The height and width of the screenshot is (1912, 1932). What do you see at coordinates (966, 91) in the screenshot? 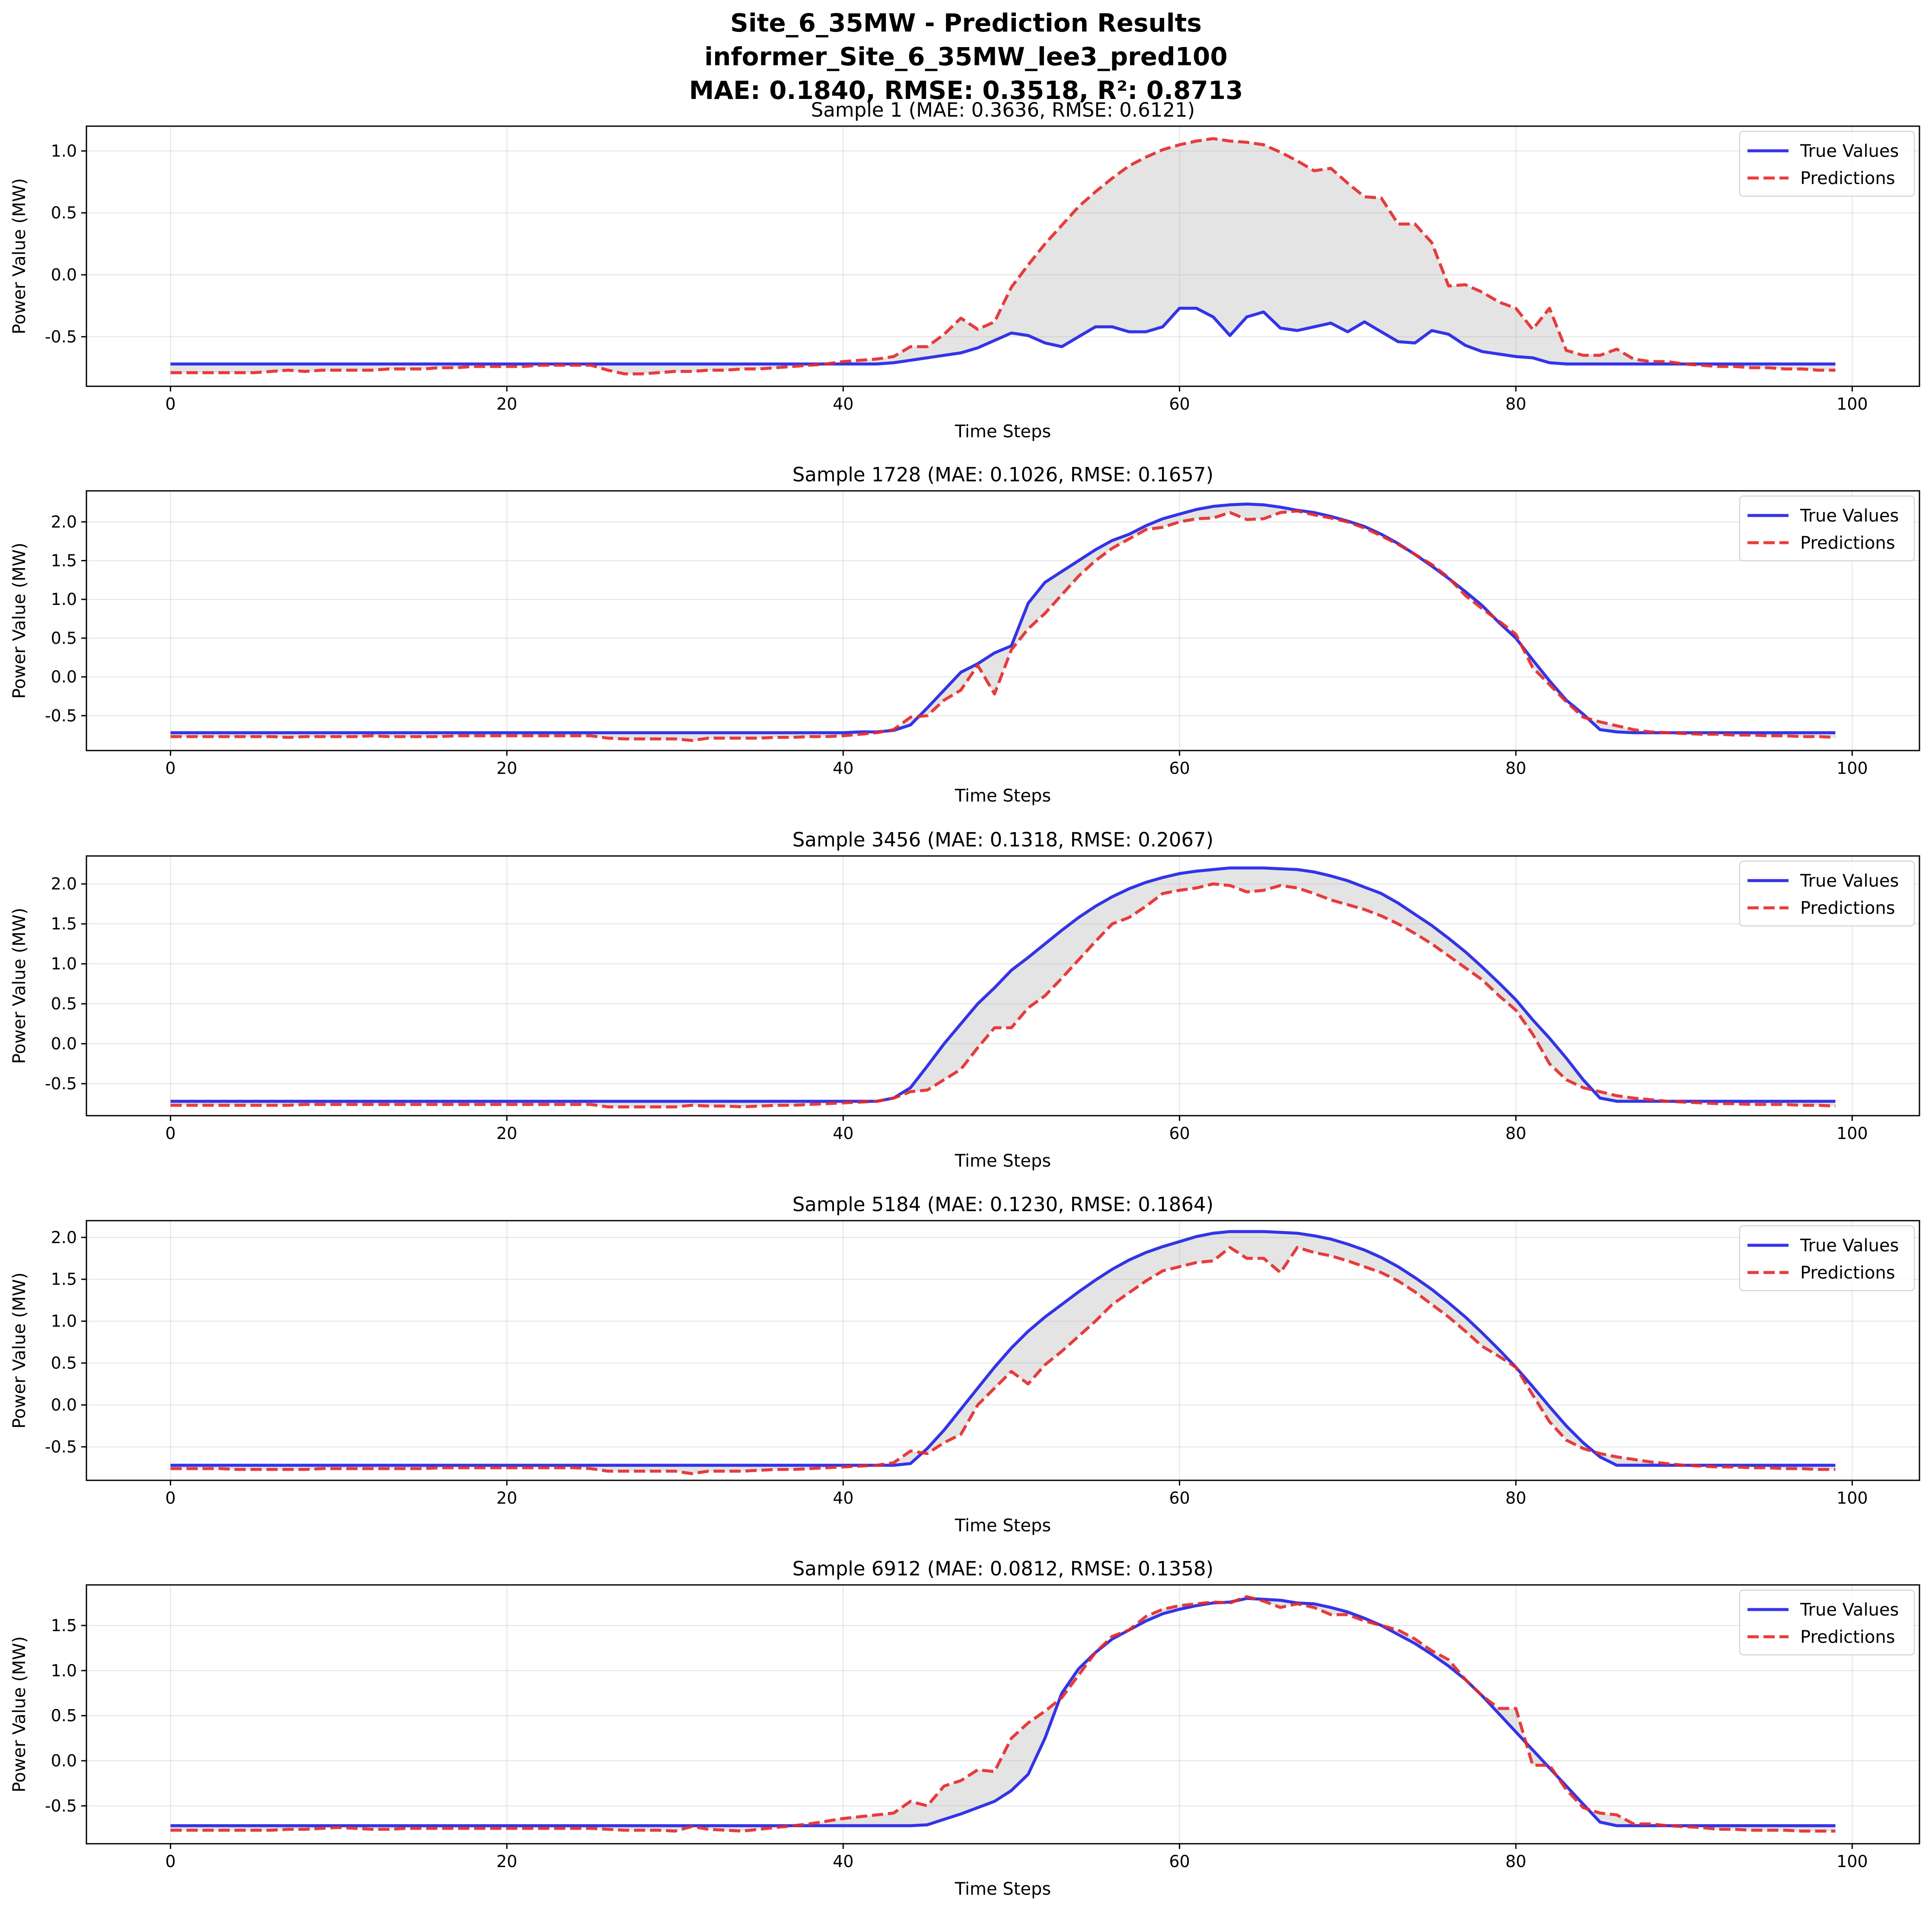
I see `figure-title-line-3: MAE: 0.1840, RMSE: 0.3518, R²: 0.8713` at bounding box center [966, 91].